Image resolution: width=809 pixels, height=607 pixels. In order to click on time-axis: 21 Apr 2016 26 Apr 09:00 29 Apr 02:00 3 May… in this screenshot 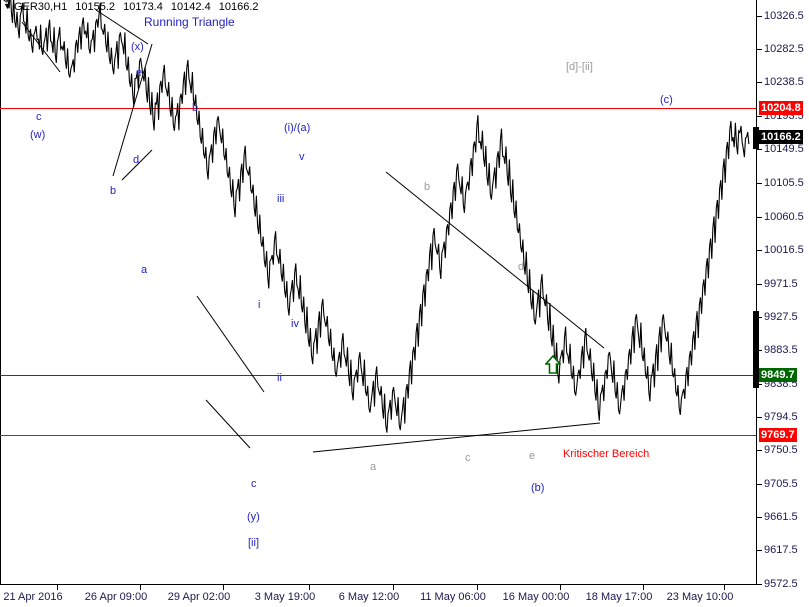, I will do `click(378, 596)`.